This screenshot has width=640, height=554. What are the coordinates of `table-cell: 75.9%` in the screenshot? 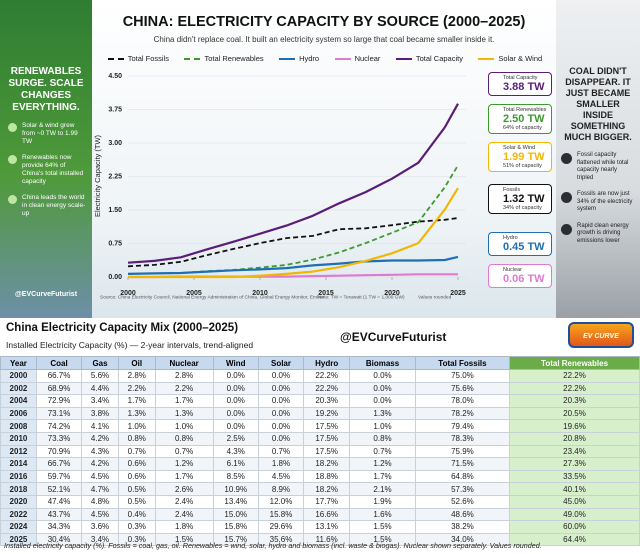 It's located at (462, 451).